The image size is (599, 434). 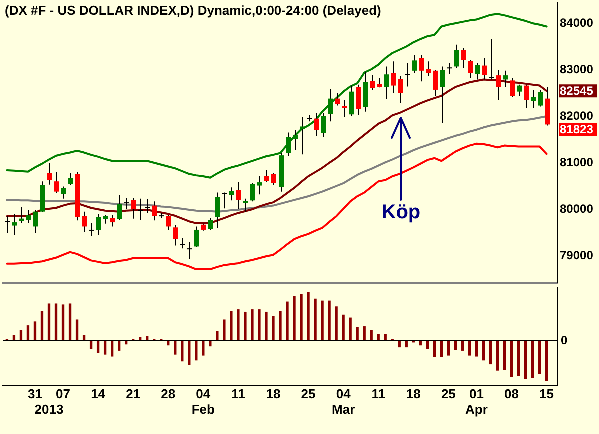 What do you see at coordinates (577, 162) in the screenshot?
I see `y-tick-label: 81000` at bounding box center [577, 162].